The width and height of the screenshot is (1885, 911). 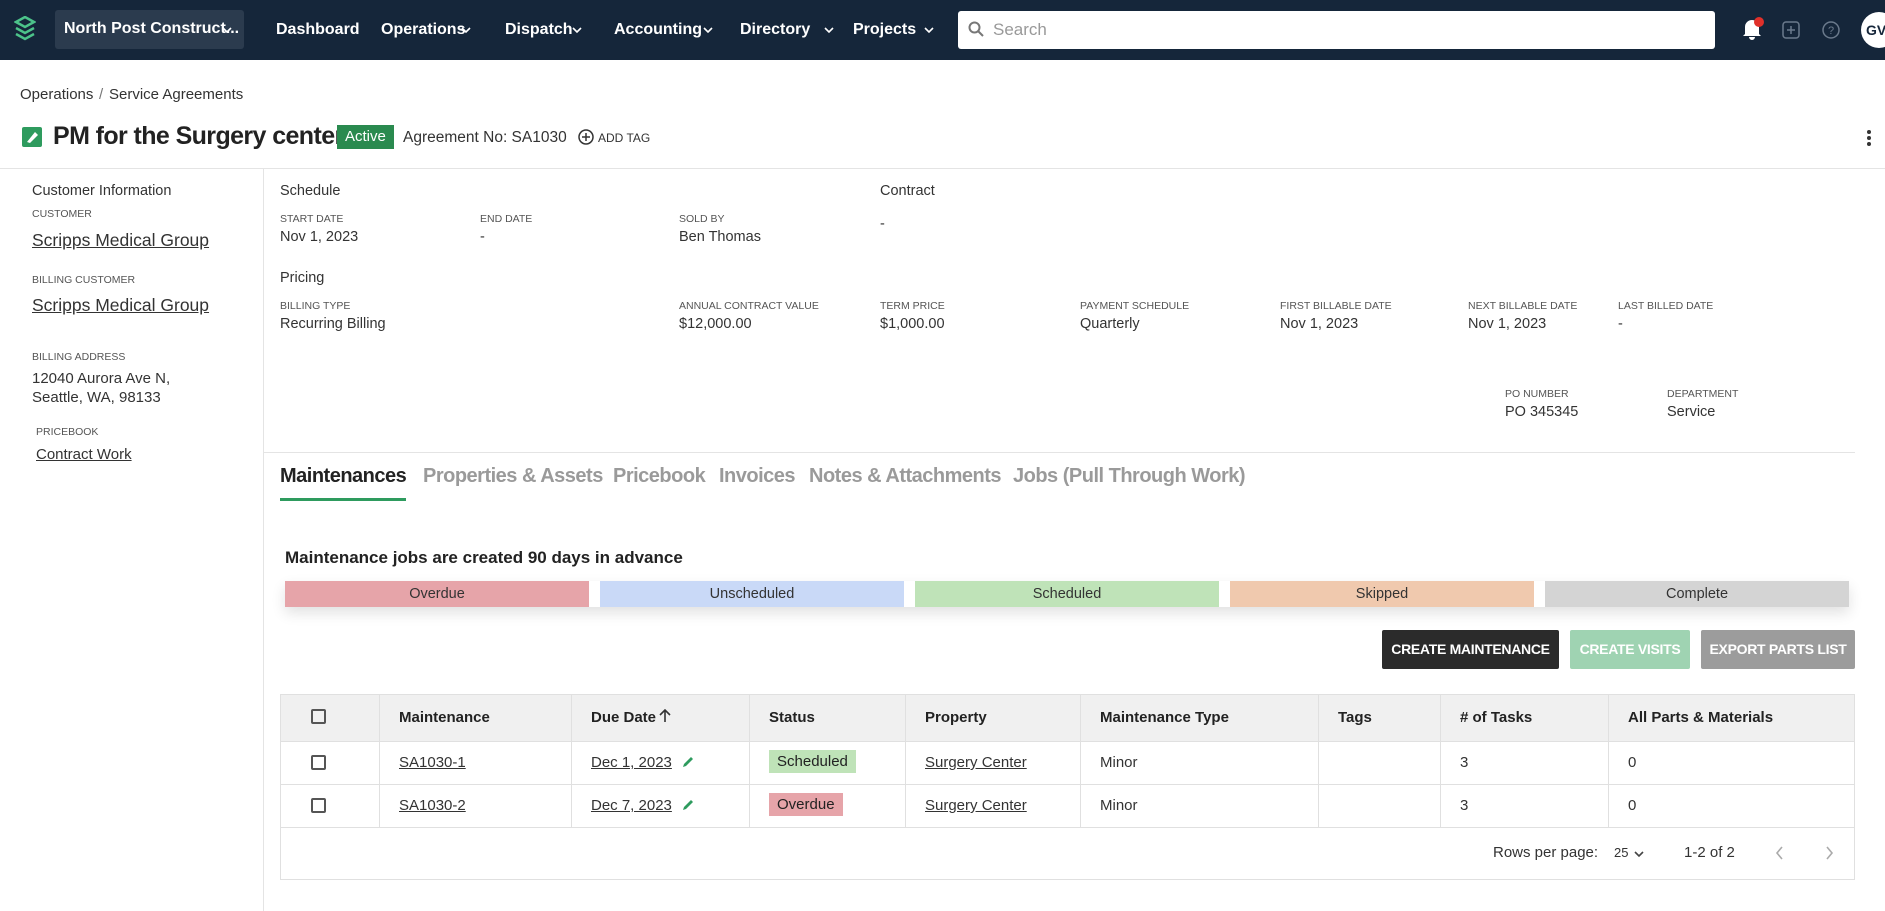 I want to click on help-button: ?, so click(x=1831, y=30).